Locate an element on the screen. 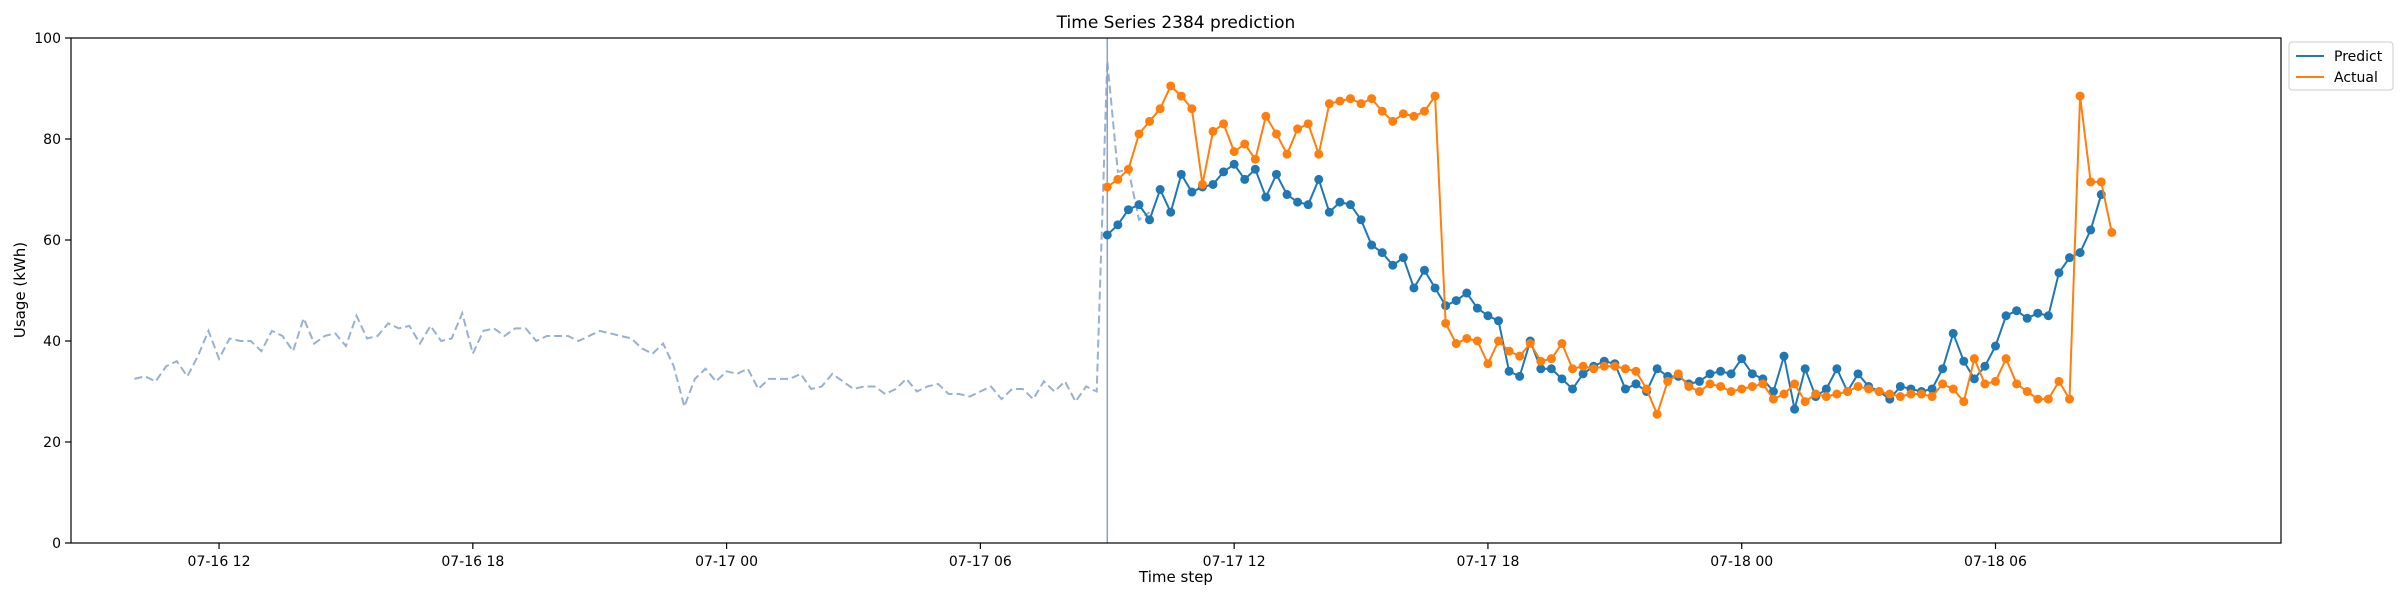 The image size is (2400, 600). y-tick-label: 100 is located at coordinates (47, 39).